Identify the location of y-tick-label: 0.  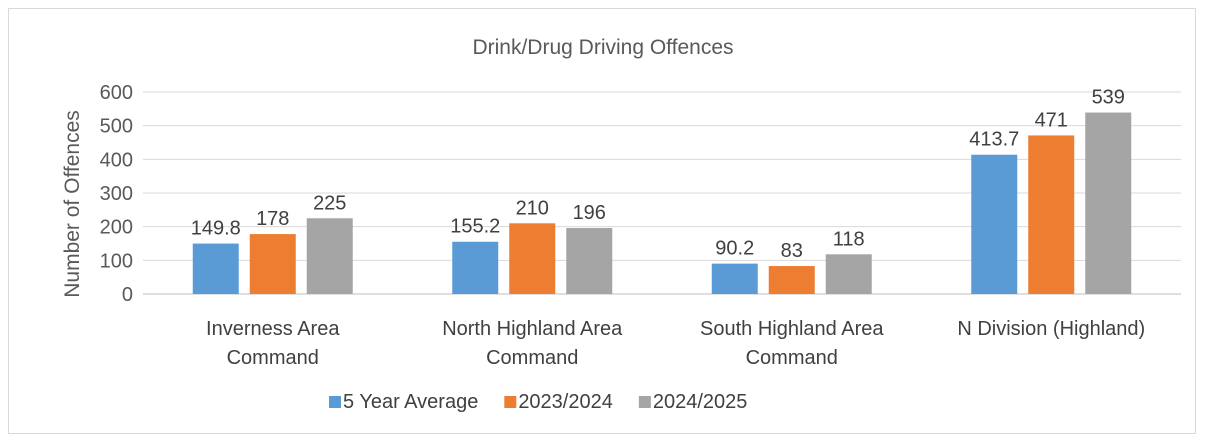
(127, 295).